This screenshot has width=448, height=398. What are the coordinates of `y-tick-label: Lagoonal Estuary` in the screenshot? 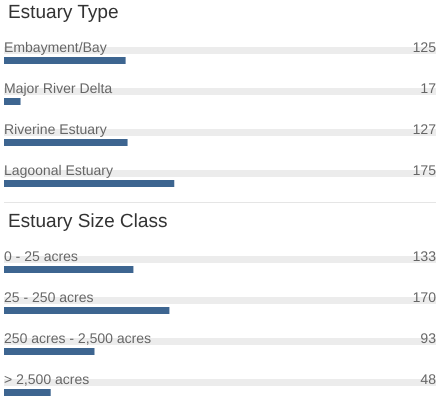 It's located at (58, 170).